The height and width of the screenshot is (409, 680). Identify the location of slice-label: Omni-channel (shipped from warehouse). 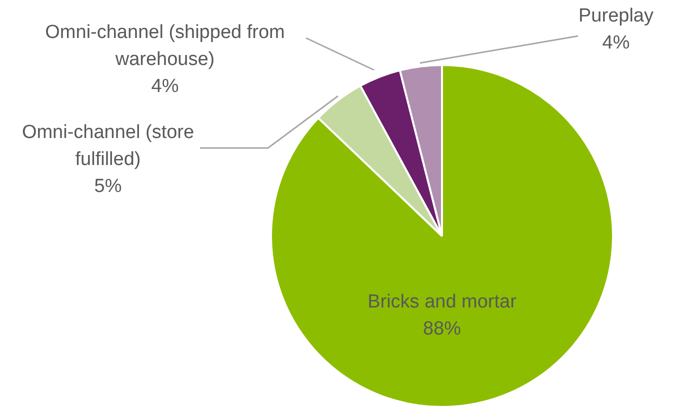
(165, 46).